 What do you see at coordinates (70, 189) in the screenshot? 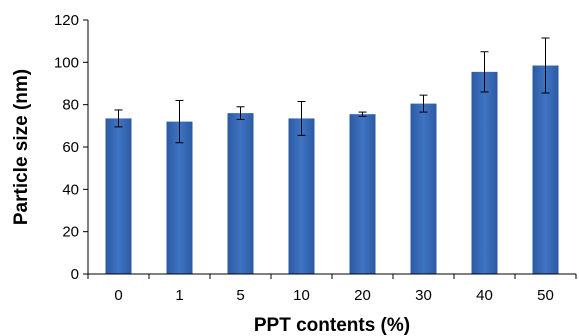
I see `y-tick-label: 40` at bounding box center [70, 189].